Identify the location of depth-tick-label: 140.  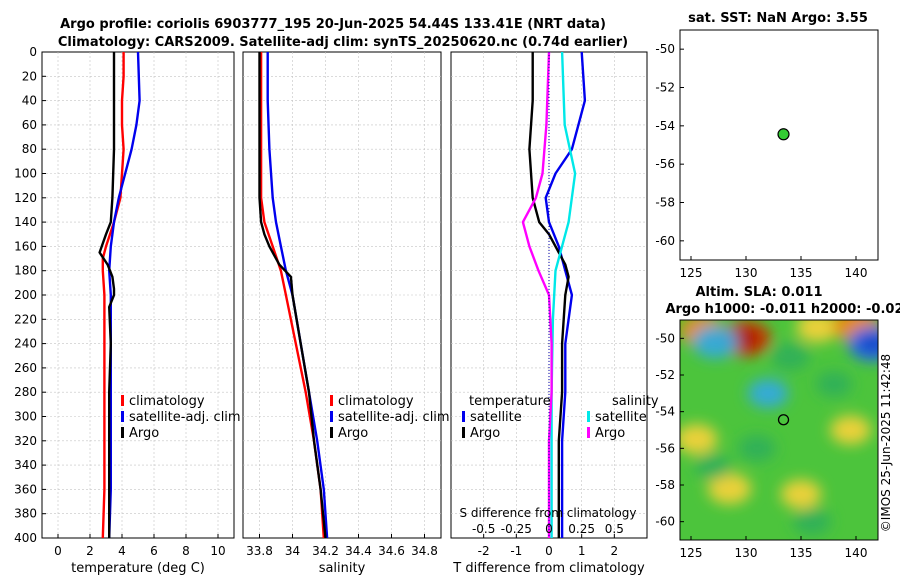
(25, 222).